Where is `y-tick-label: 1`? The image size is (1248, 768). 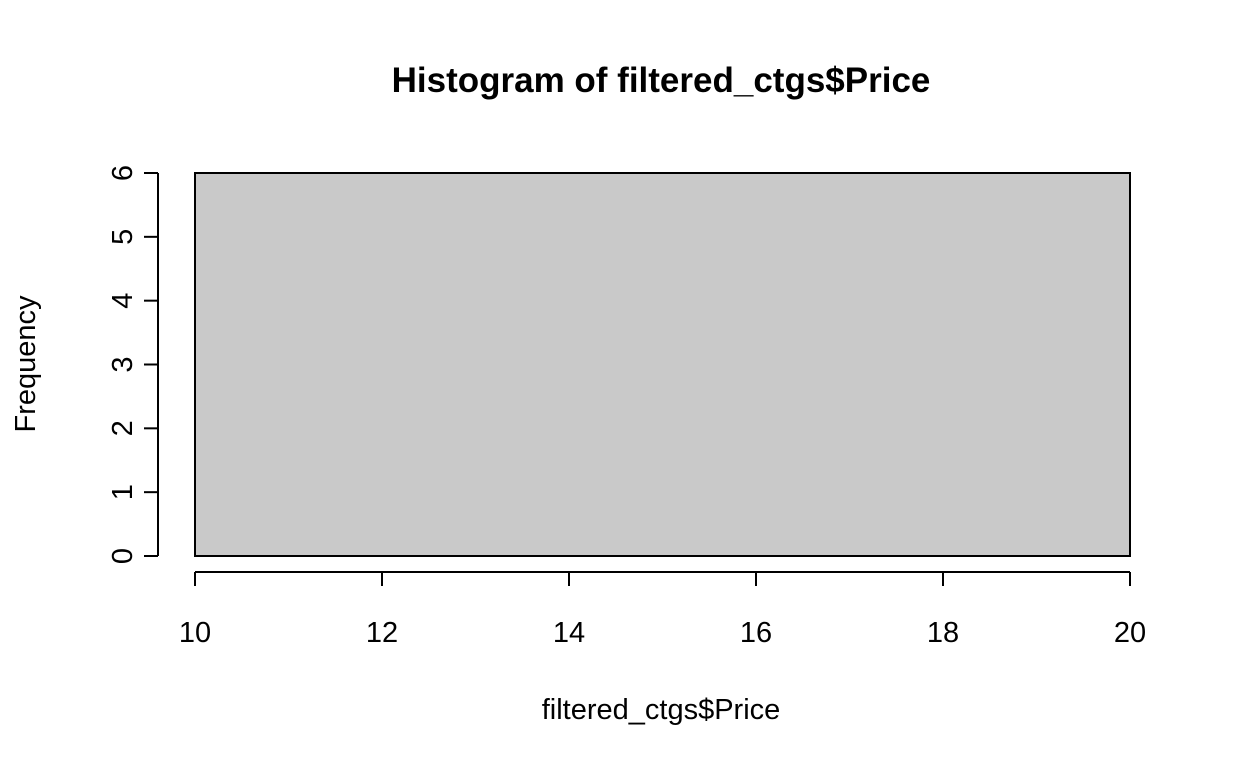 y-tick-label: 1 is located at coordinates (123, 492).